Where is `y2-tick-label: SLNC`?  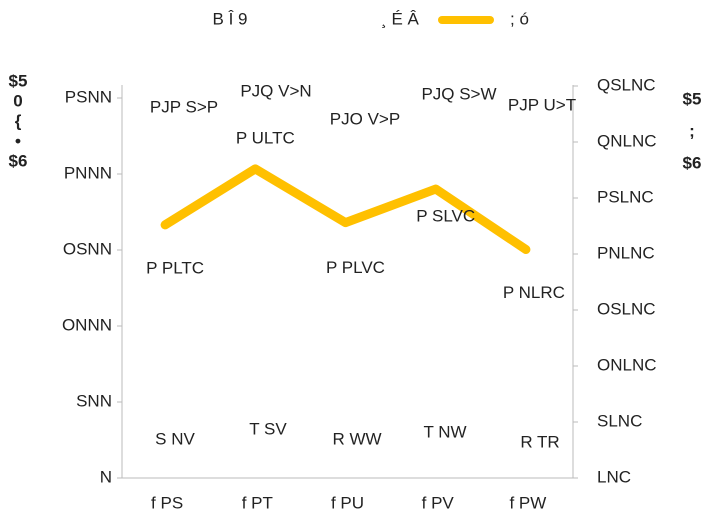
y2-tick-label: SLNC is located at coordinates (619, 420).